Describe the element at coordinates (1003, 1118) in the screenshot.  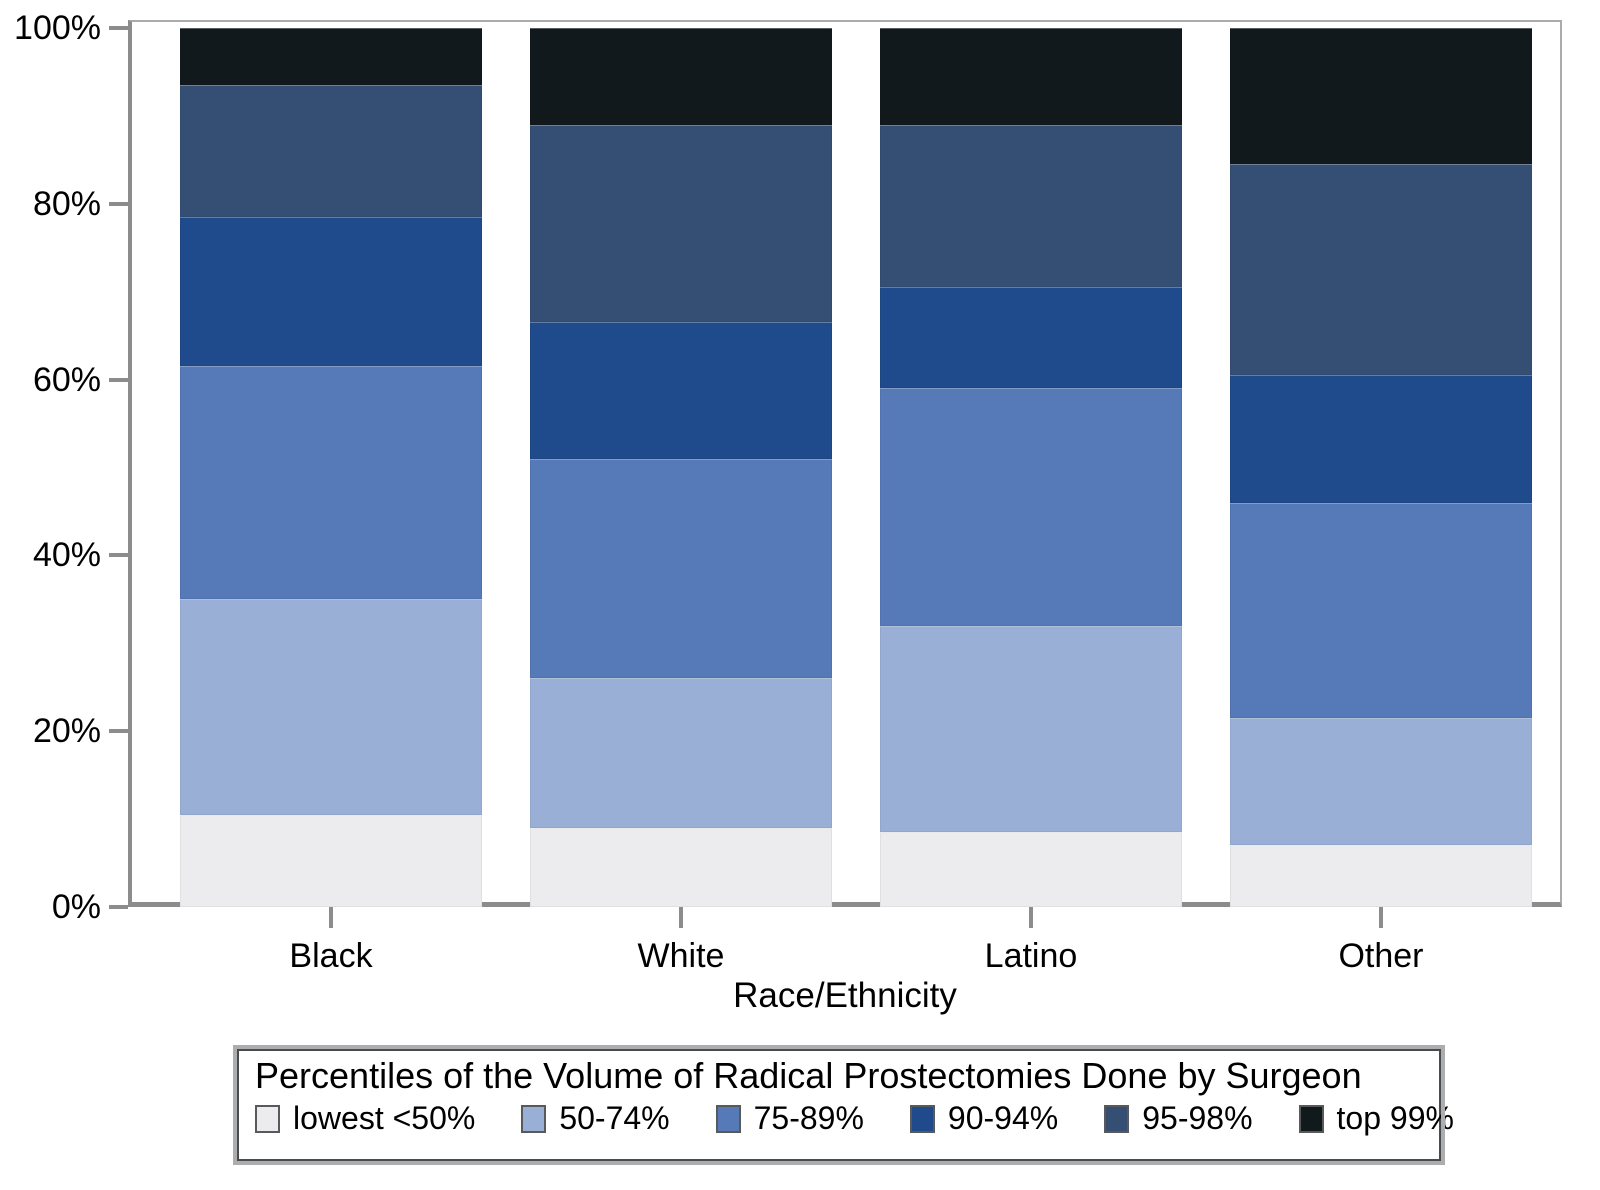
I see `legend-item-label: 90-94%` at that location.